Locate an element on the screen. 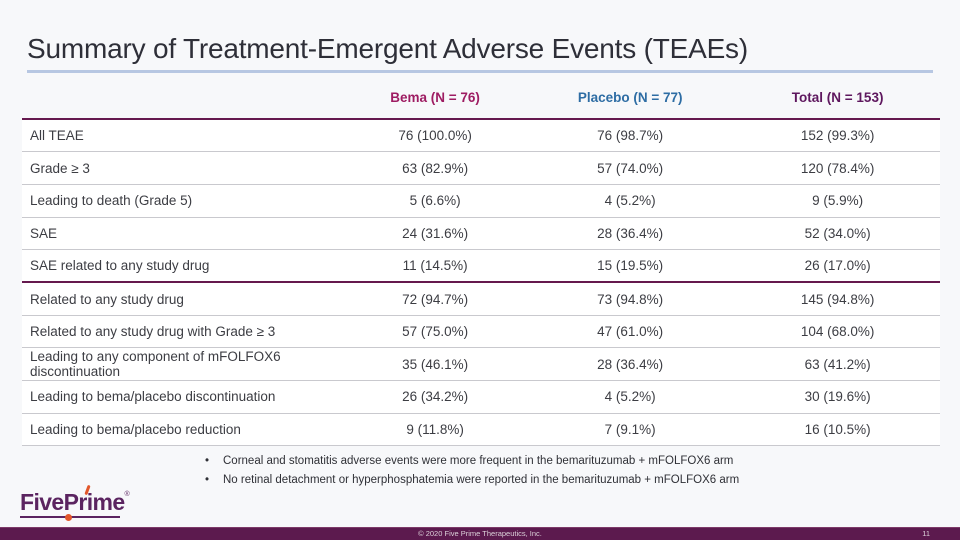 Image resolution: width=960 pixels, height=540 pixels. cell-label: All TEAE is located at coordinates (57, 136).